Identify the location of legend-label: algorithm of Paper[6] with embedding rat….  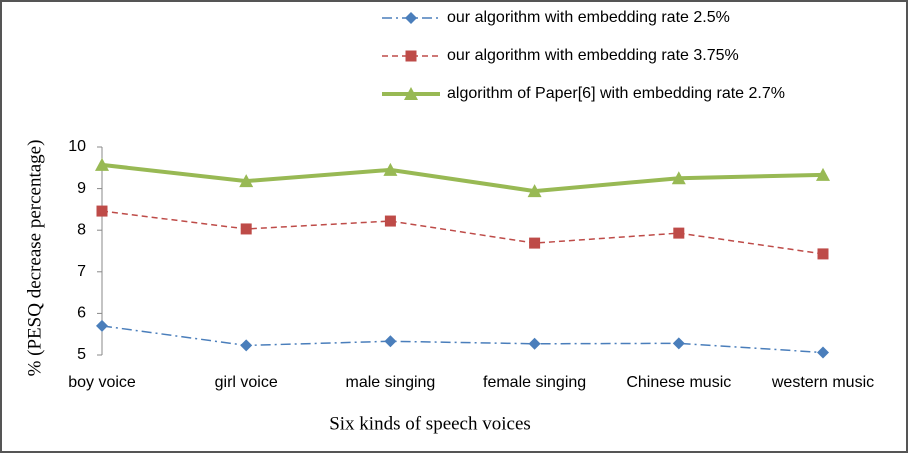
(616, 93).